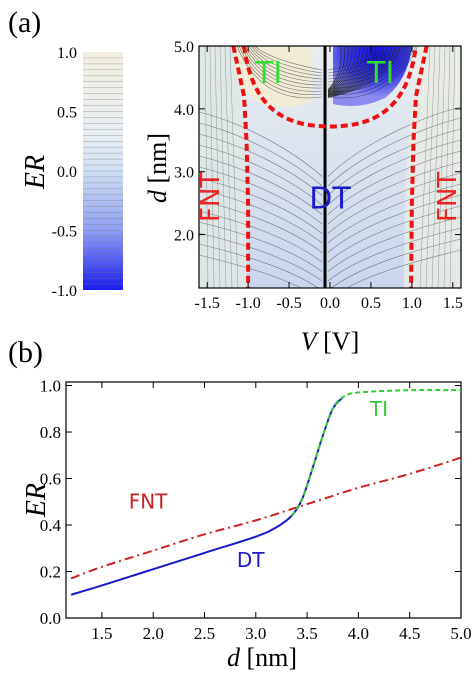 This screenshot has width=473, height=675. What do you see at coordinates (371, 303) in the screenshot?
I see `heatmap-x-tick-label: 0.5` at bounding box center [371, 303].